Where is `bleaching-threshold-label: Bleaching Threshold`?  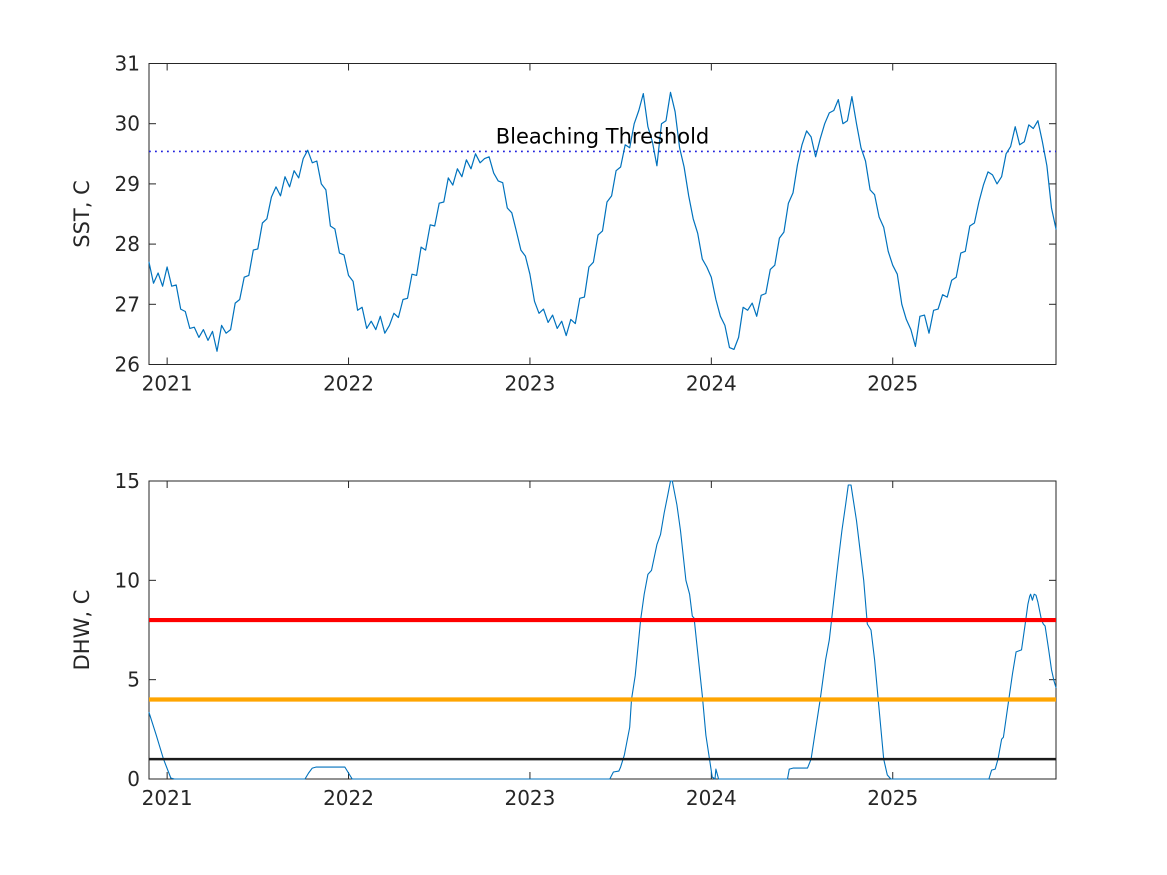 bleaching-threshold-label: Bleaching Threshold is located at coordinates (603, 137).